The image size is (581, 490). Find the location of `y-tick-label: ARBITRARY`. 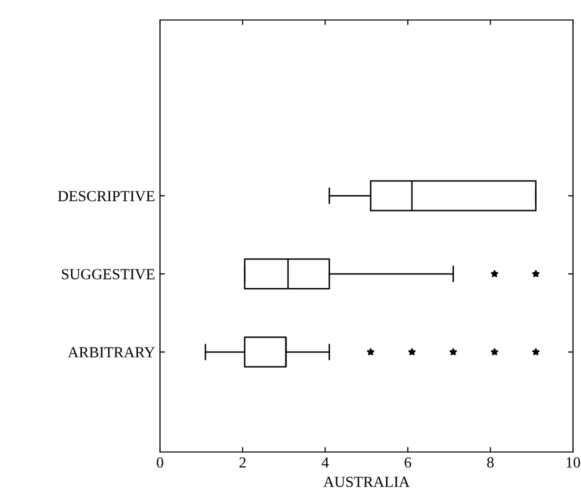

y-tick-label: ARBITRARY is located at coordinates (111, 352).